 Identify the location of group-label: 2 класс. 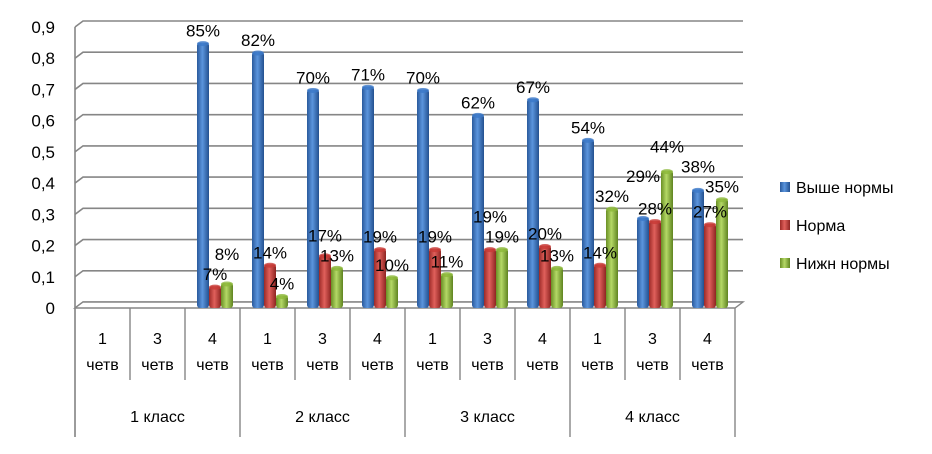
(322, 417).